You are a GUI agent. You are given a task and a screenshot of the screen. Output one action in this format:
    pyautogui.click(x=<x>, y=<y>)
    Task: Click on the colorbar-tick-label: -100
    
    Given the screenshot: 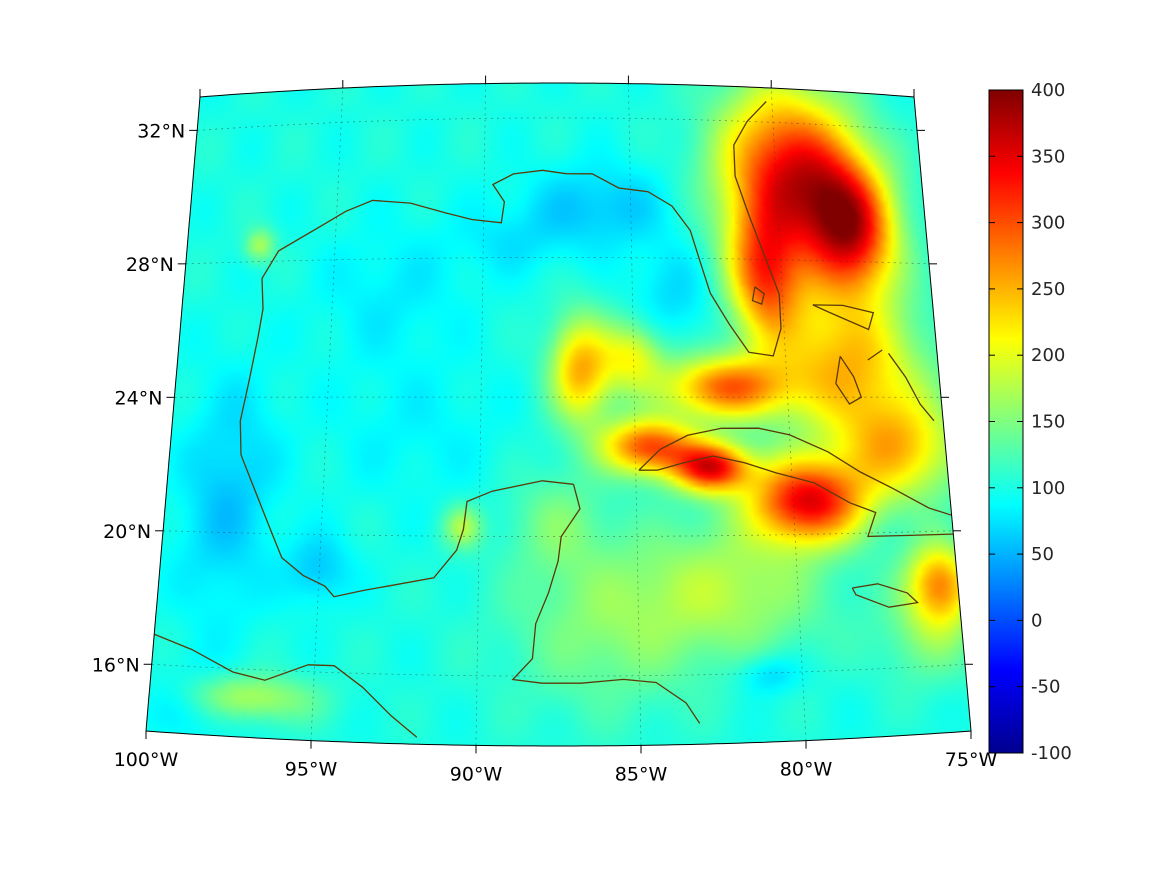 What is the action you would take?
    pyautogui.click(x=1051, y=753)
    